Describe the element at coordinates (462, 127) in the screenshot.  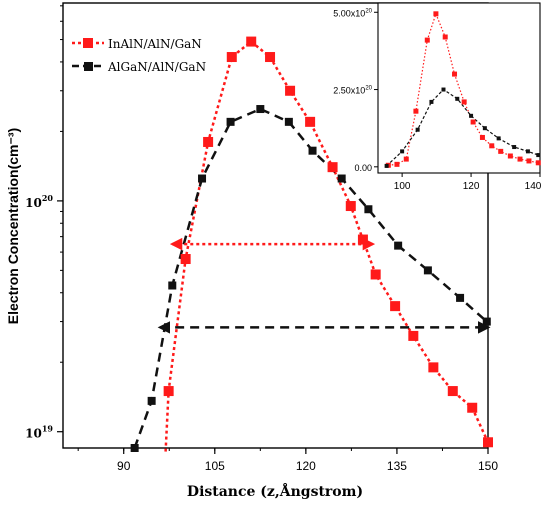
I see `inset-series-line-algan-aln-gan` at that location.